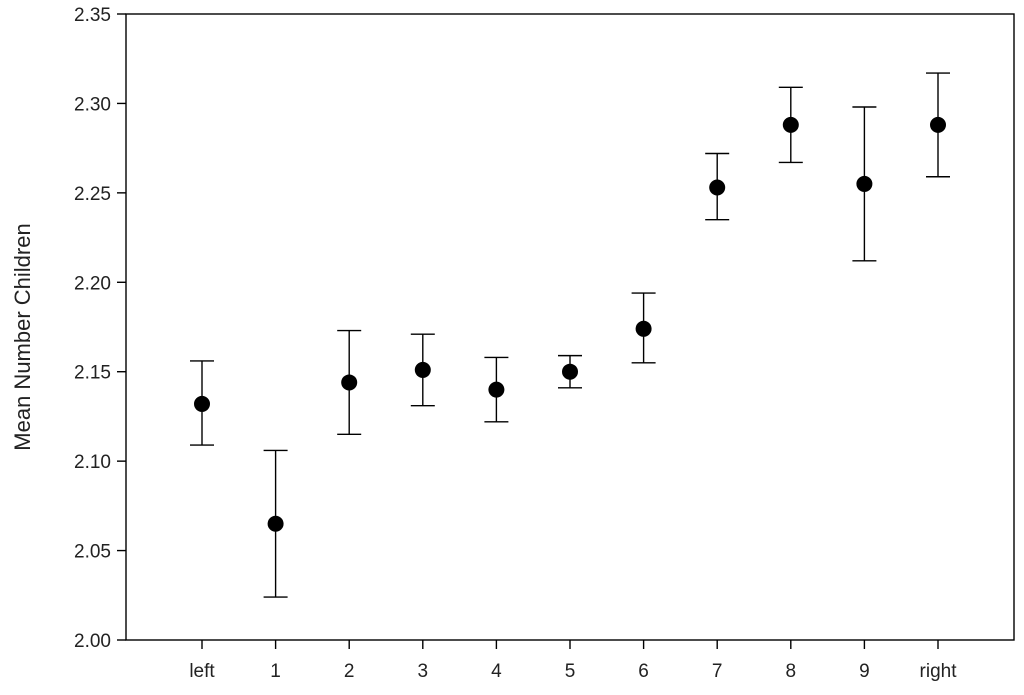 Image resolution: width=1024 pixels, height=695 pixels. What do you see at coordinates (939, 671) in the screenshot?
I see `x-tick-label: right` at bounding box center [939, 671].